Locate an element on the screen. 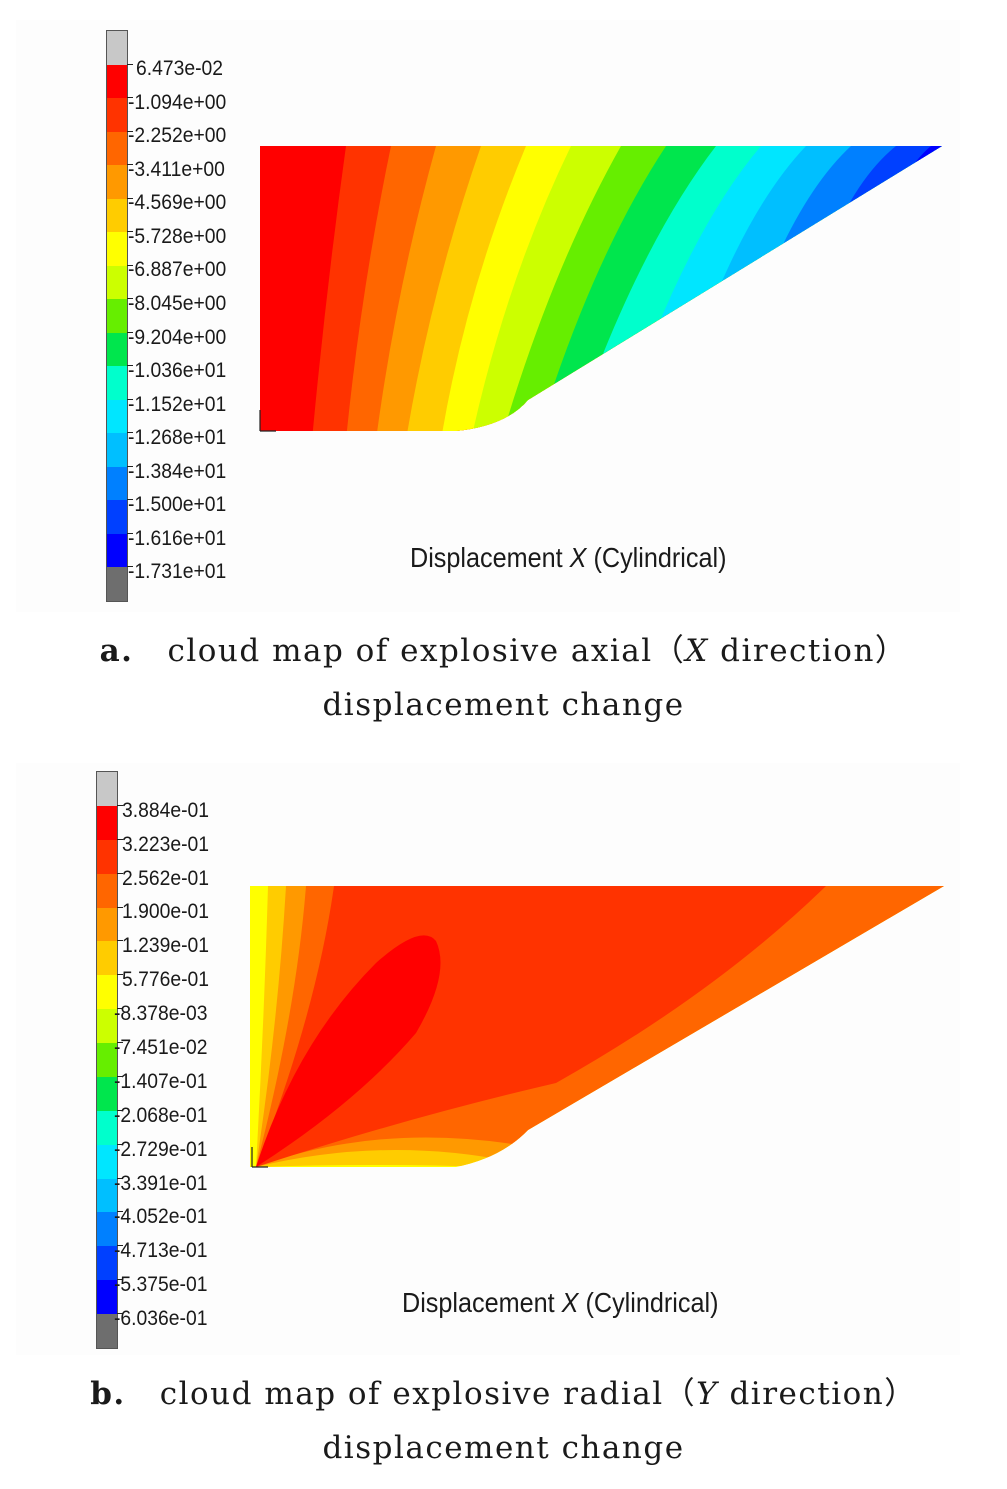 The image size is (1007, 1489). figure-a-legend-label: 6.473e-02 is located at coordinates (180, 69).